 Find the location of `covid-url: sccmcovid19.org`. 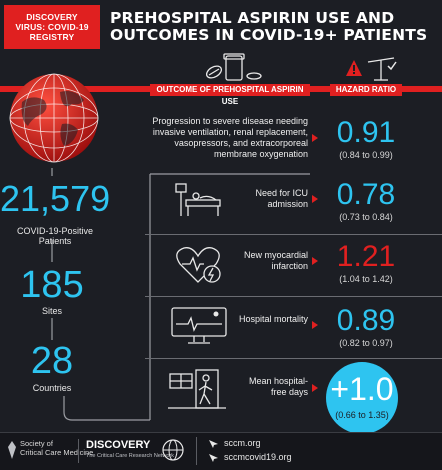

covid-url: sccmcovid19.org is located at coordinates (258, 457).